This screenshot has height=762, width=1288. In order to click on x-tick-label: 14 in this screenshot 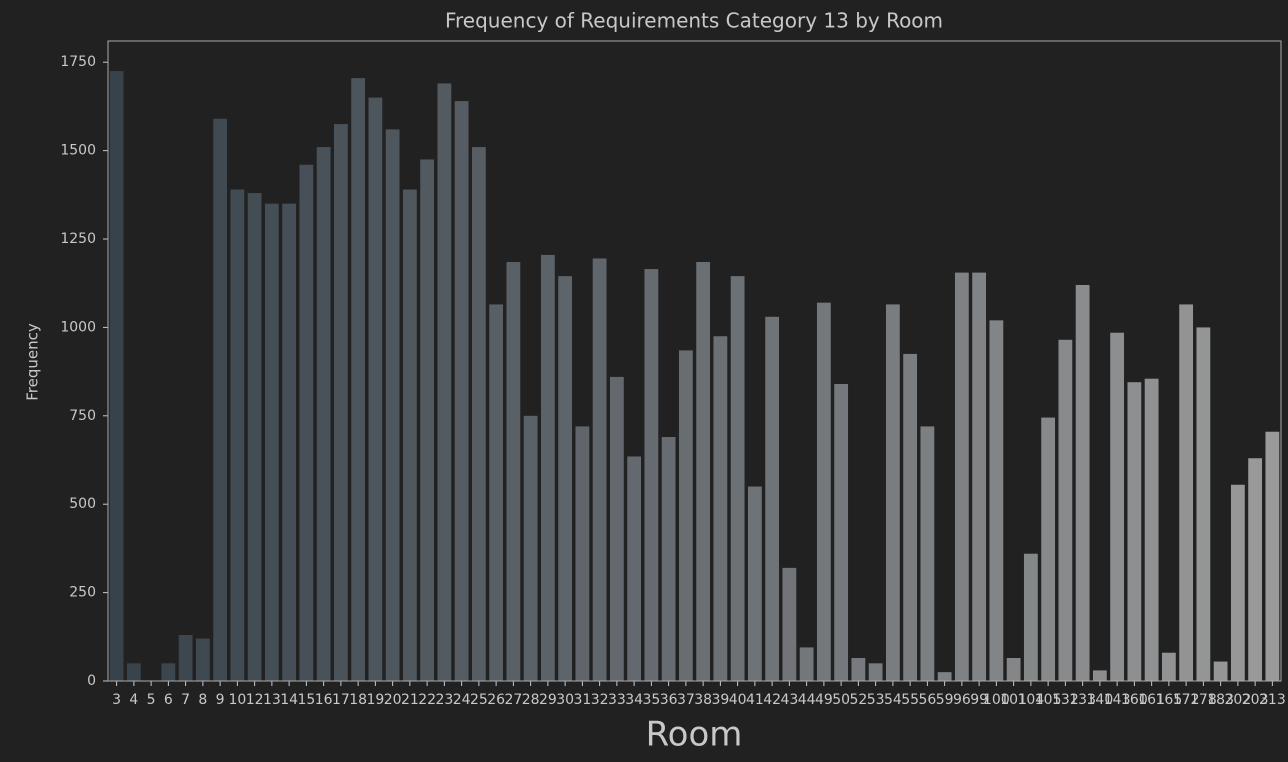, I will do `click(289, 700)`.